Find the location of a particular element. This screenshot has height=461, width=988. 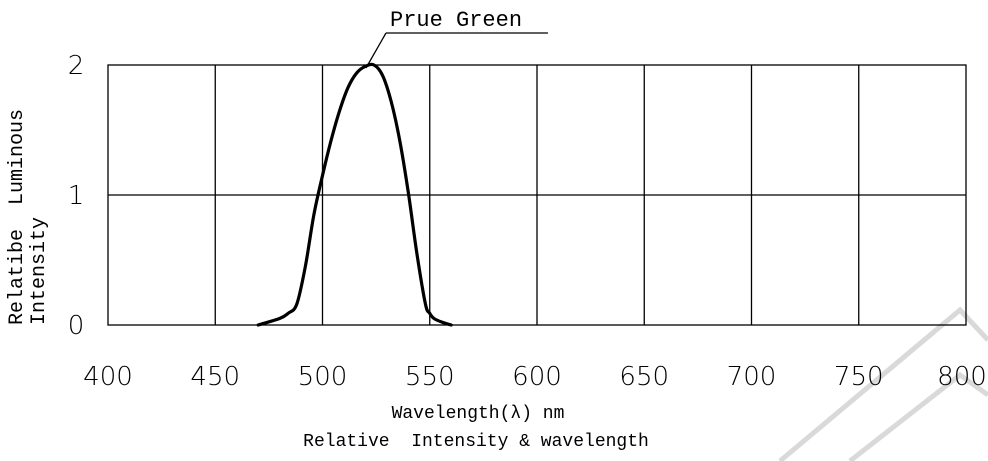

y-axis-label-line2: Intensity is located at coordinates (39, 271).